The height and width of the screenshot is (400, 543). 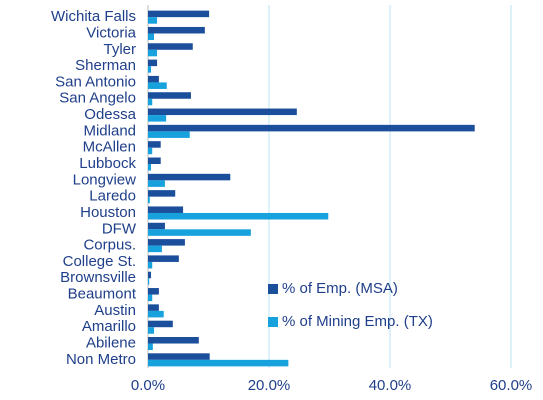 I want to click on x-tick-label: 0.0%, so click(x=148, y=385).